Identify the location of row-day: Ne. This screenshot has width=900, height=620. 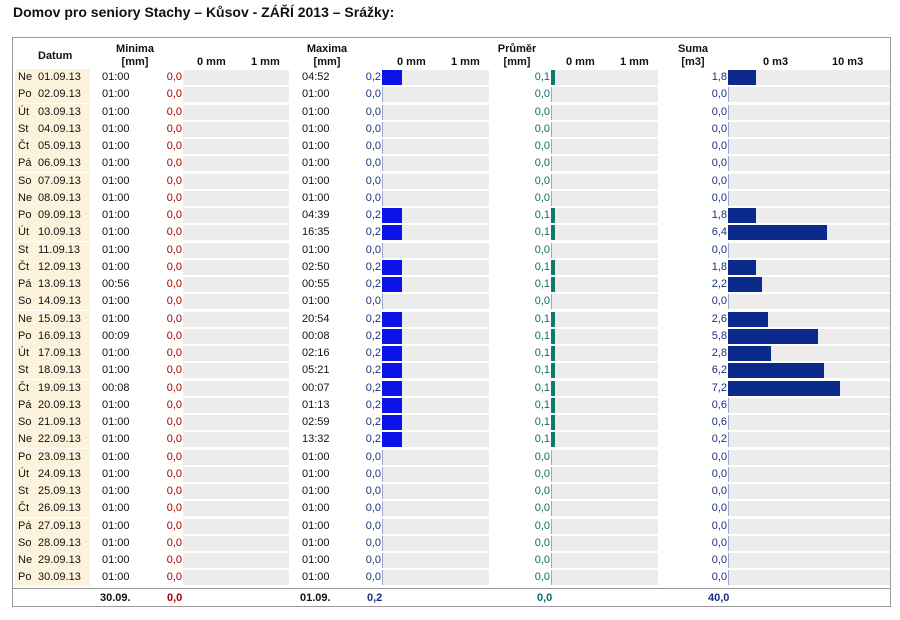
(25, 197).